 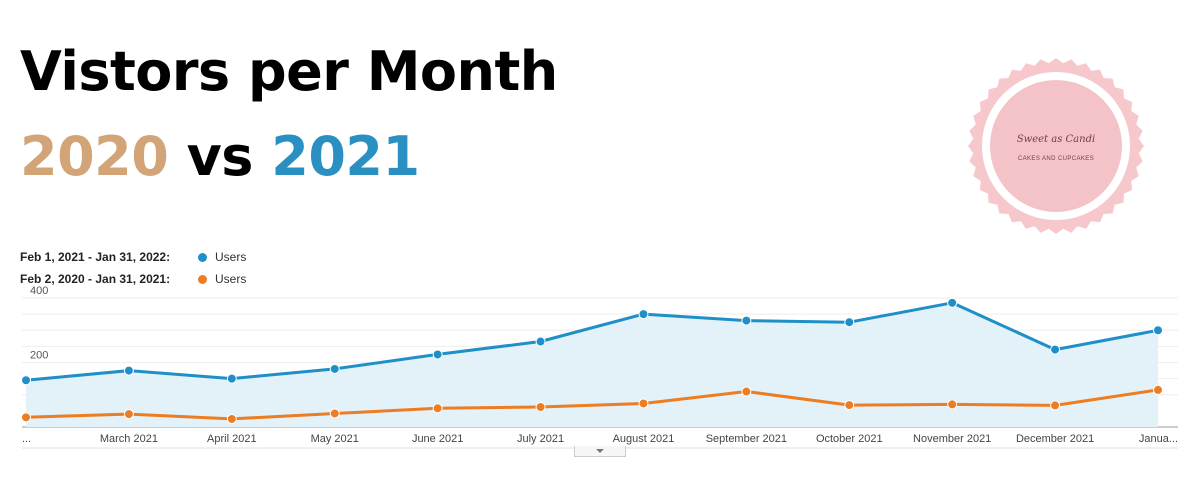 What do you see at coordinates (129, 439) in the screenshot?
I see `x-tick-label: March 2021` at bounding box center [129, 439].